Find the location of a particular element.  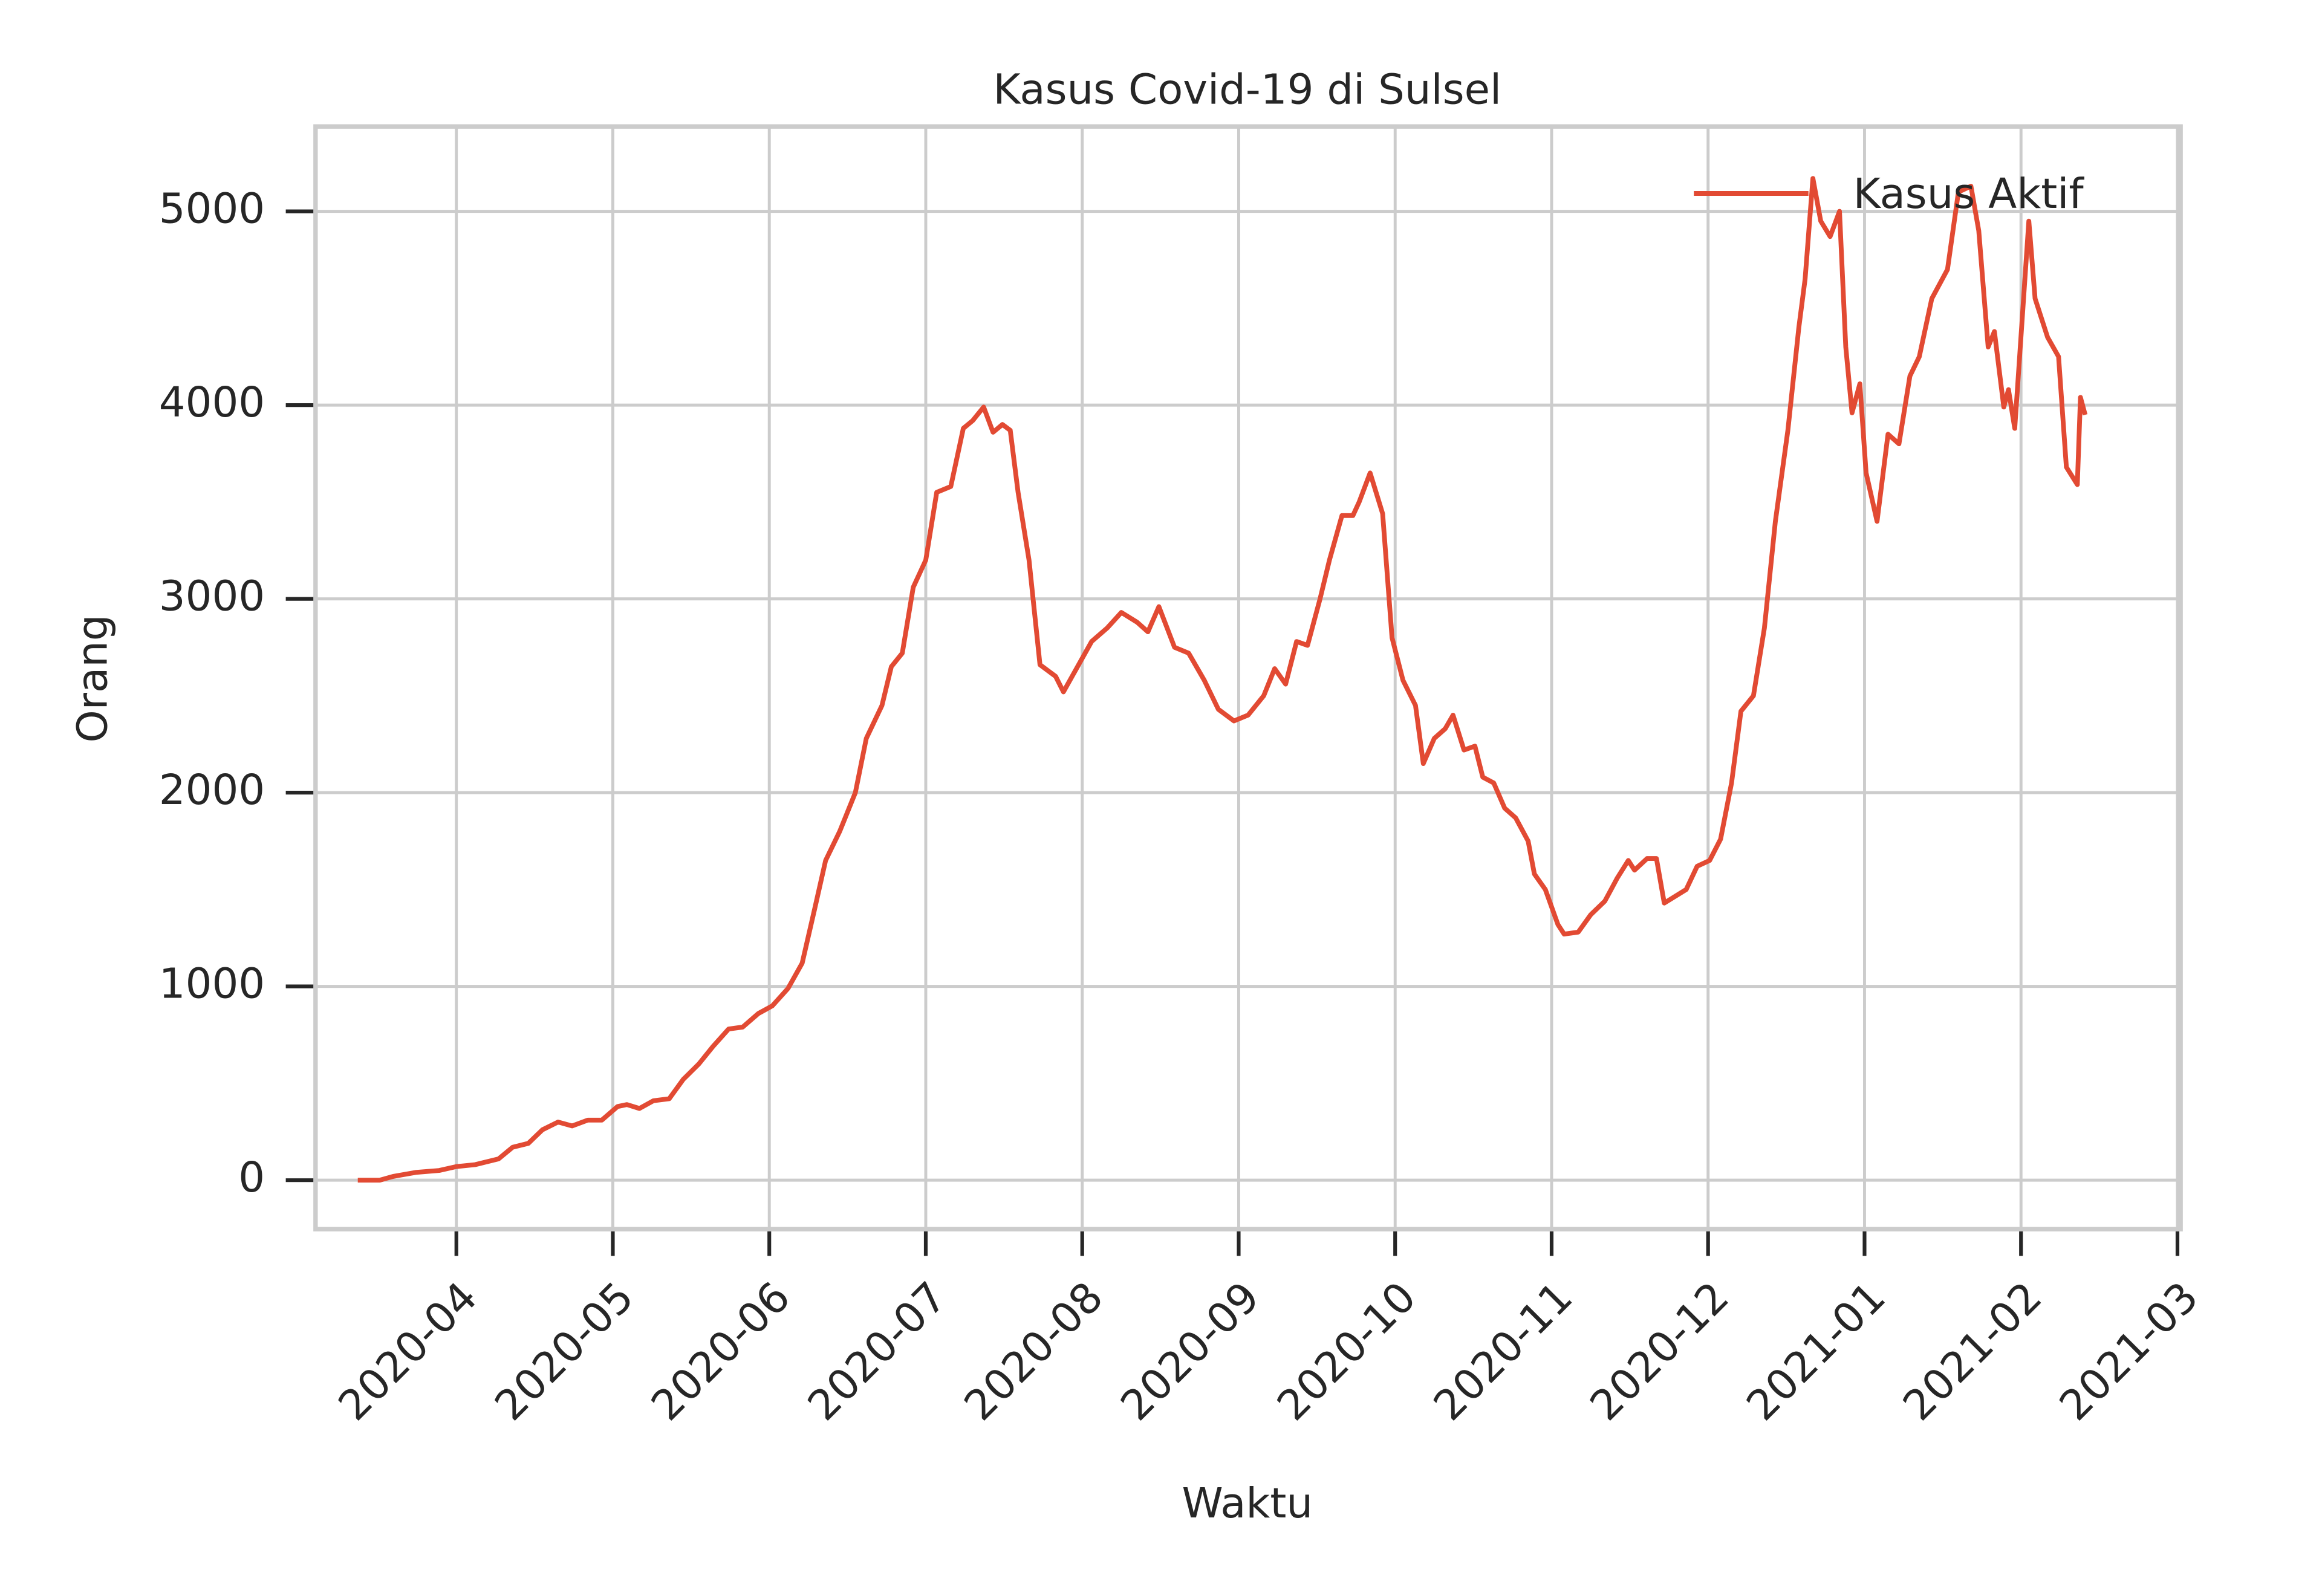

y-tick-label: 3000 is located at coordinates (212, 597).